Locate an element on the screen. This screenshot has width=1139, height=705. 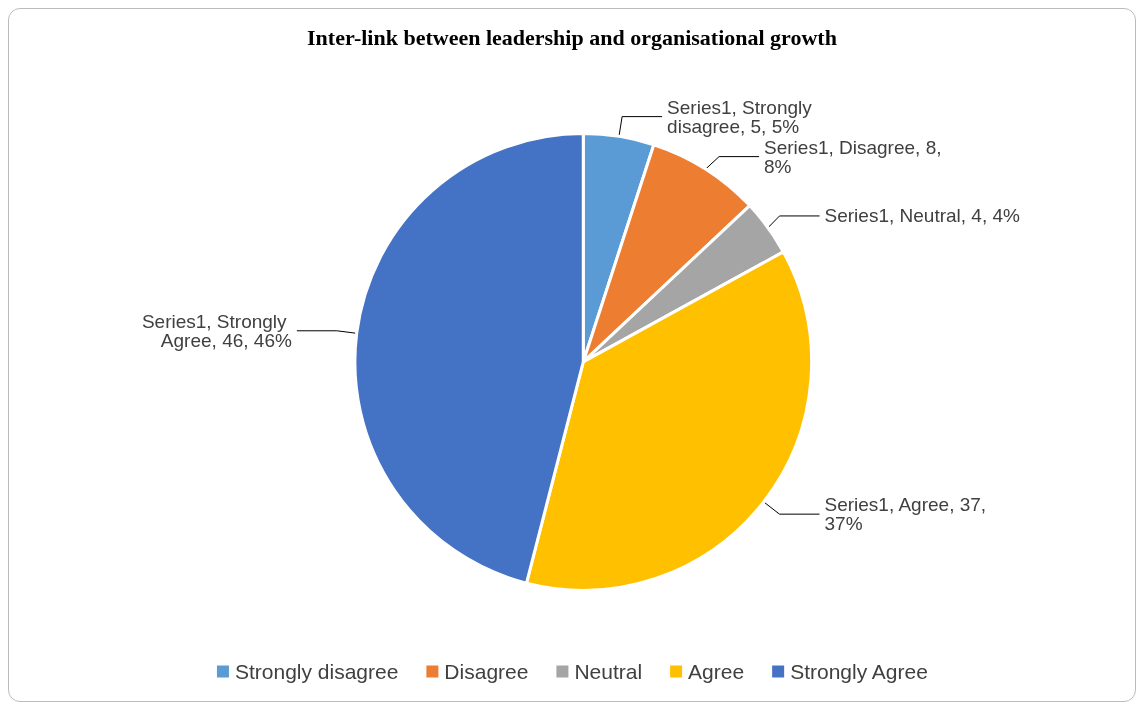
legend-label: Disagree is located at coordinates (486, 671).